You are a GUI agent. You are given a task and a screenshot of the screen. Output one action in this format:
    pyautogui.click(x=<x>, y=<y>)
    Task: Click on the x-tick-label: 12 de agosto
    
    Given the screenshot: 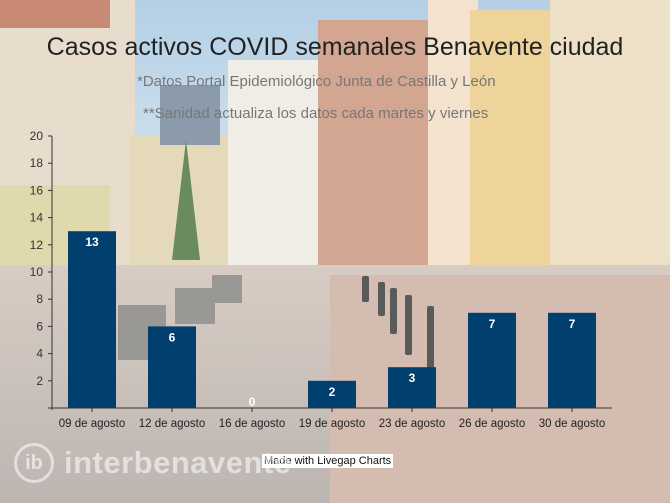 What is the action you would take?
    pyautogui.click(x=172, y=424)
    